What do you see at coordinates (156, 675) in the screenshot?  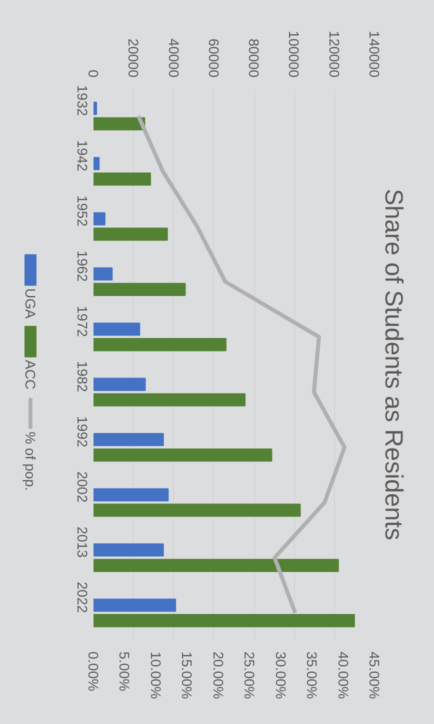 I see `x2-tick-label: 10.00%` at bounding box center [156, 675].